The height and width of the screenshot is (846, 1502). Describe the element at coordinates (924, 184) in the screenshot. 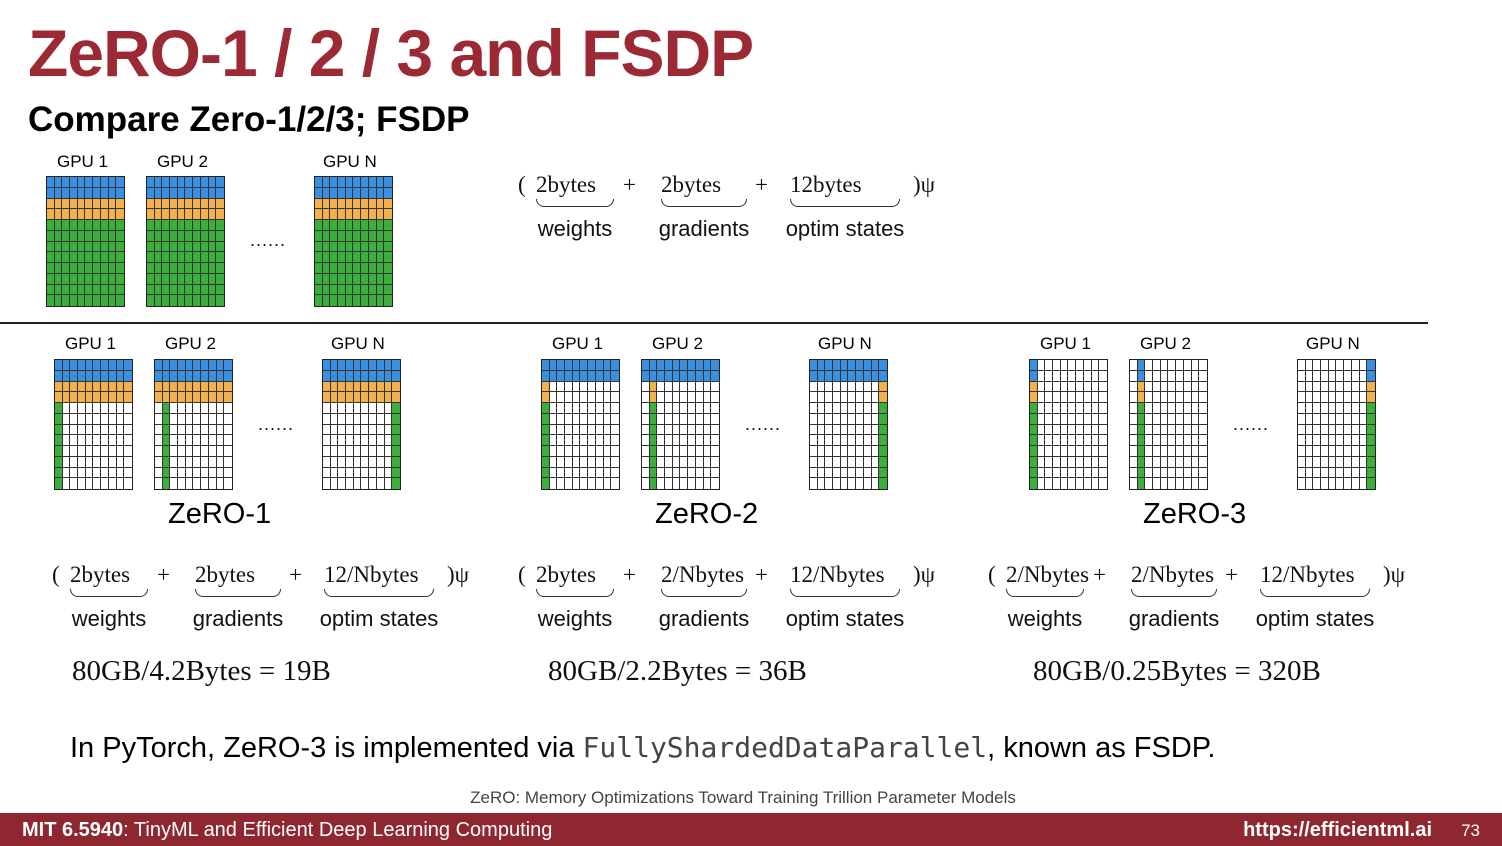

I see `formula-paren-close: )ψ` at that location.